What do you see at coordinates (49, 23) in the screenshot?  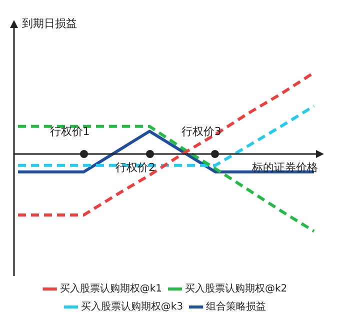 I see `y-axis-title: 到期日损益` at bounding box center [49, 23].